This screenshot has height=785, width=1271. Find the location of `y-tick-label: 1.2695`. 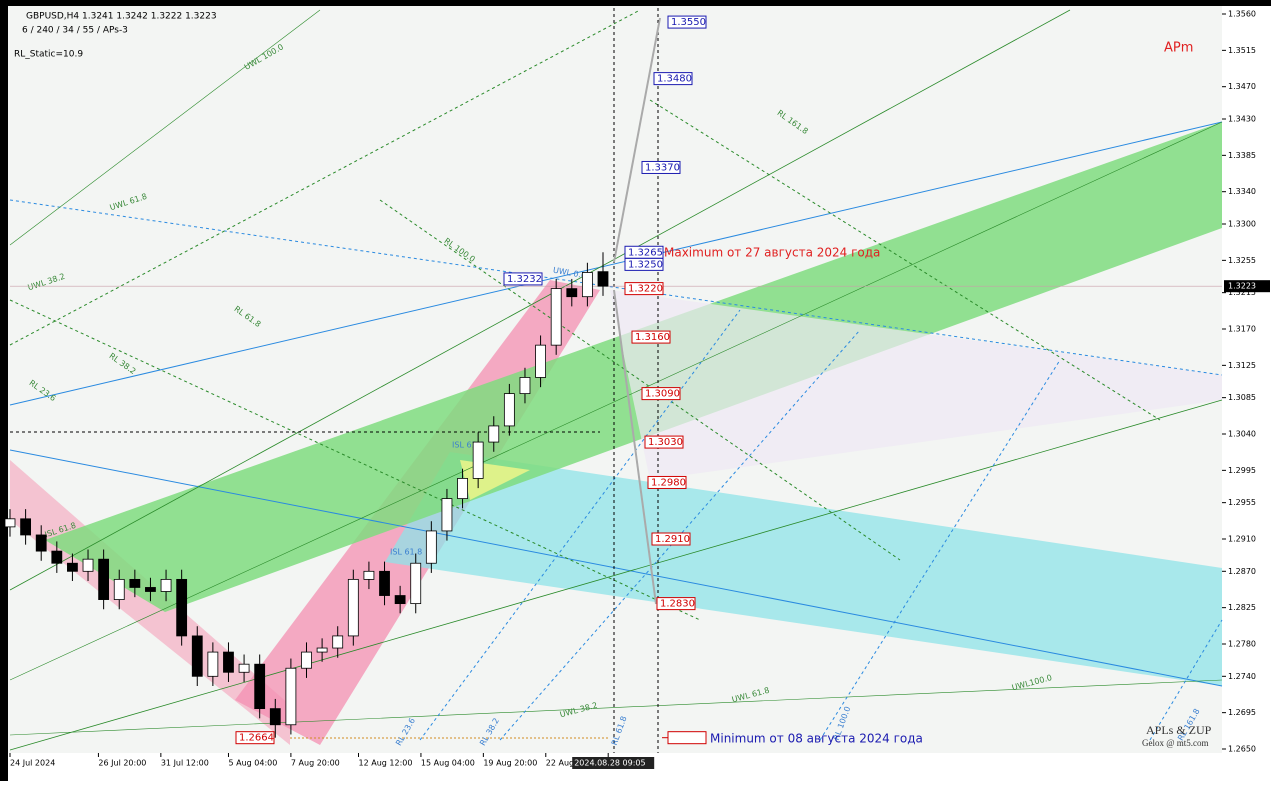

y-tick-label: 1.2695 is located at coordinates (1242, 712).